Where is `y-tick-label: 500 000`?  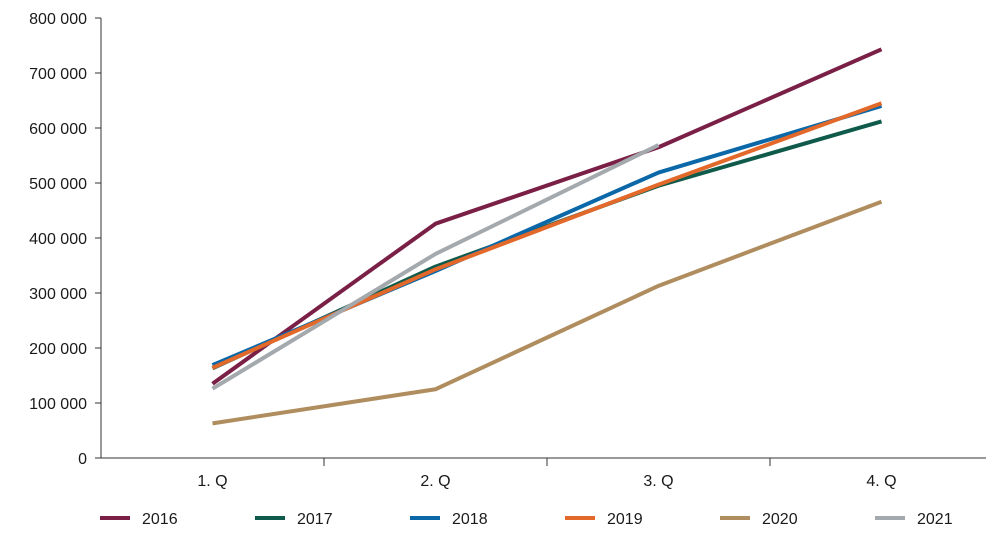
y-tick-label: 500 000 is located at coordinates (58, 184).